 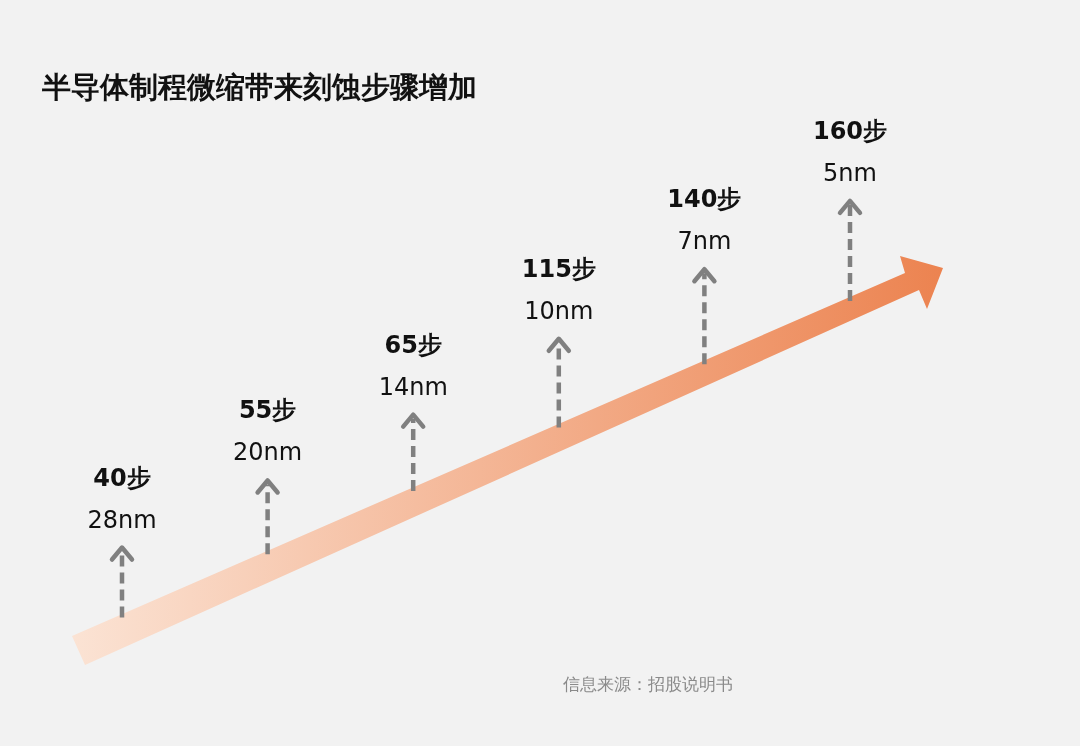 I want to click on category-label: 20nm, so click(x=268, y=452).